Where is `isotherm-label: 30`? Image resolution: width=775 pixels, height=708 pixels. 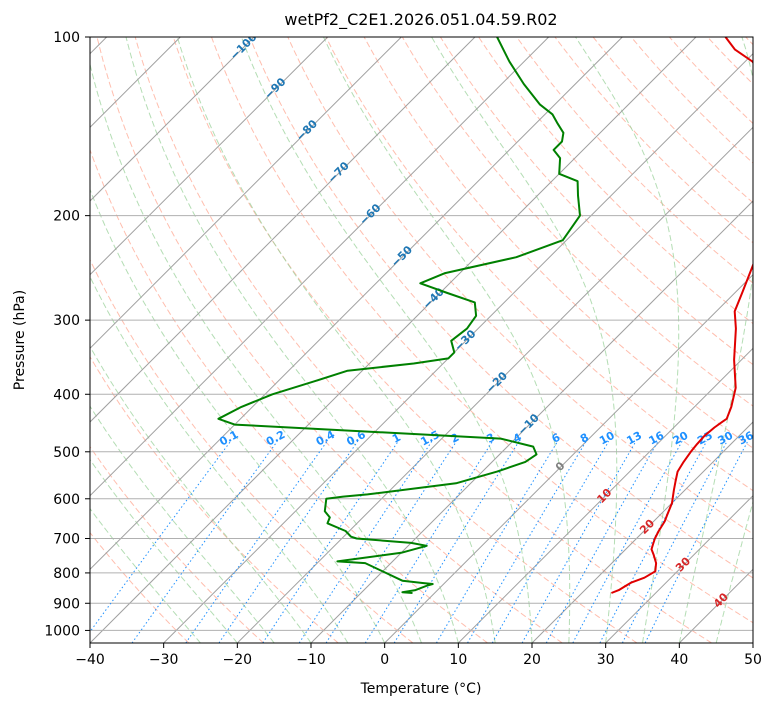 isotherm-label: 30 is located at coordinates (683, 564).